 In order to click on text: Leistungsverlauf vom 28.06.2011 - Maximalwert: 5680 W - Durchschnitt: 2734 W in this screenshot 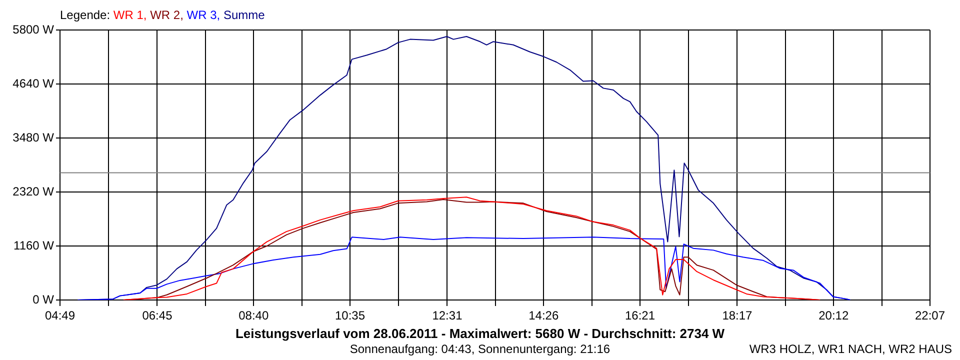, I will do `click(480, 333)`.